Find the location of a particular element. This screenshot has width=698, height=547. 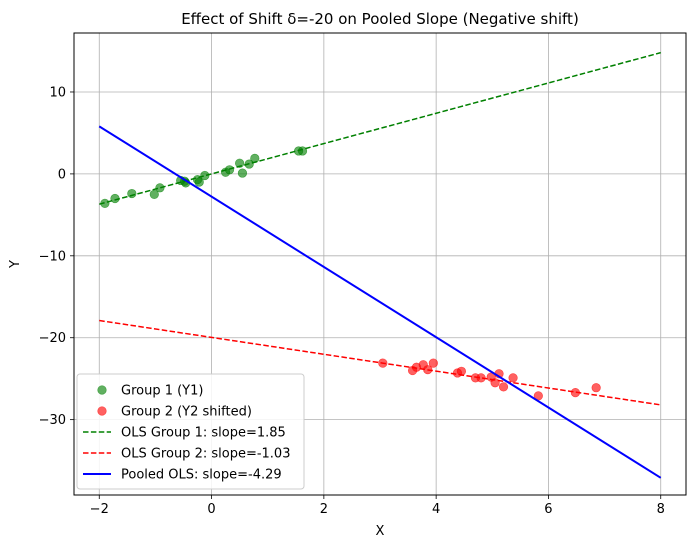

x-tick-label: 2 is located at coordinates (324, 509).